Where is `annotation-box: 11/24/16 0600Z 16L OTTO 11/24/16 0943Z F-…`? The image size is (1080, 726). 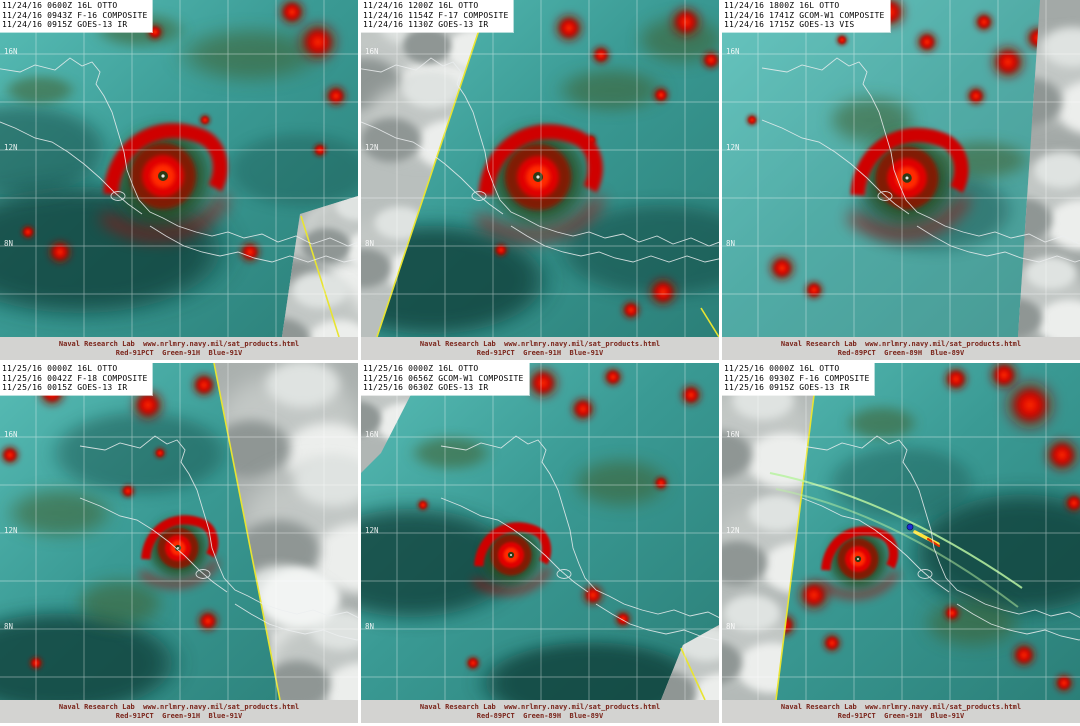 annotation-box: 11/24/16 0600Z 16L OTTO 11/24/16 0943Z F-… is located at coordinates (76, 16).